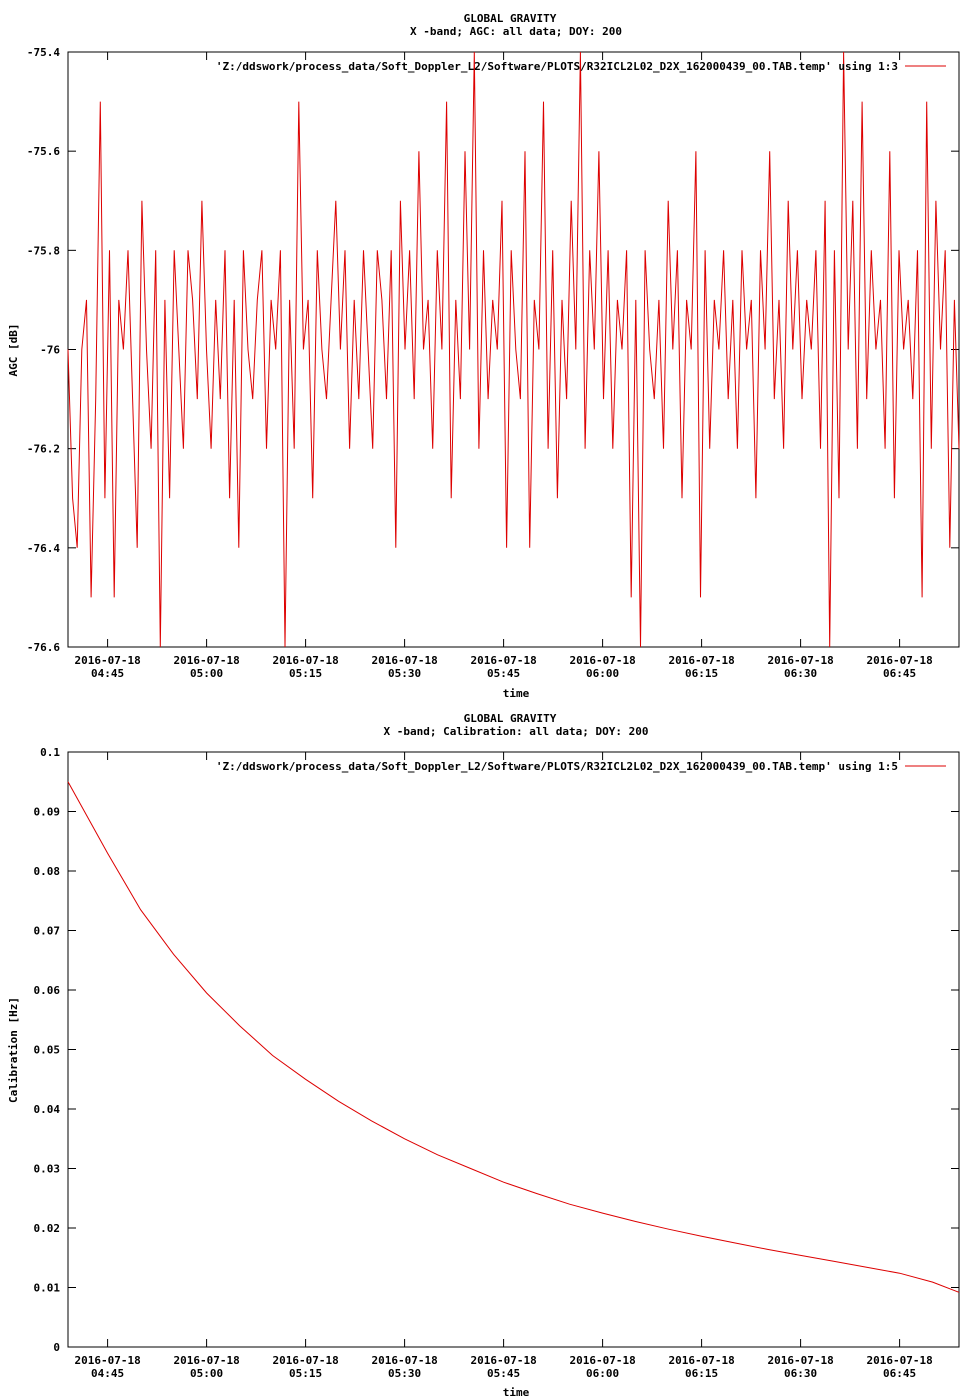 The height and width of the screenshot is (1400, 980). Describe the element at coordinates (47, 1169) in the screenshot. I see `y-tick-label: 0.03` at that location.